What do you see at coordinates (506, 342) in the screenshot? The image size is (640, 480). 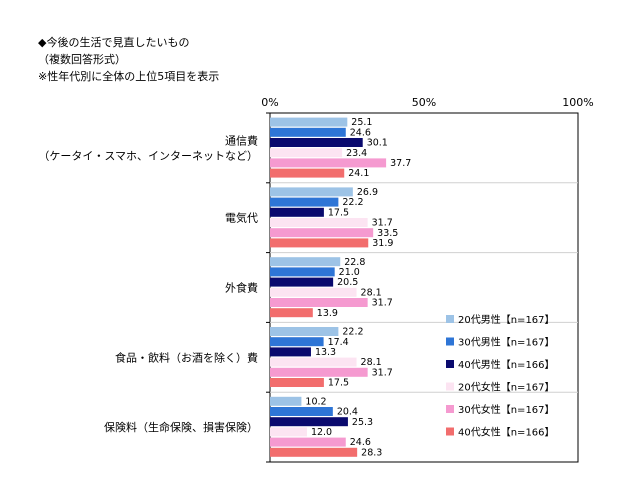 I see `legend-label: 30代男性【n=167】` at bounding box center [506, 342].